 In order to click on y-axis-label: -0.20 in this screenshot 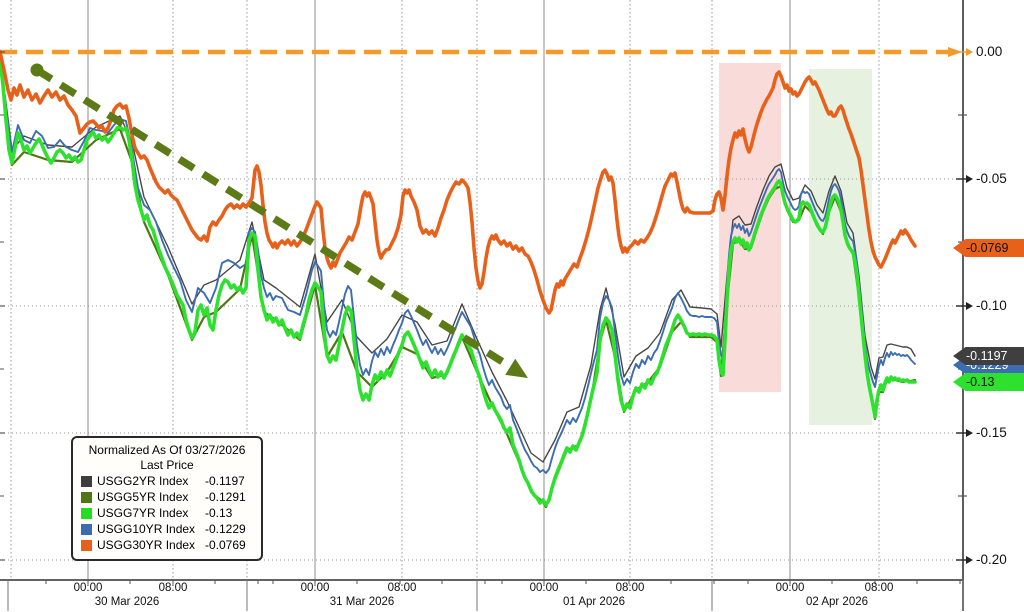, I will do `click(991, 559)`.